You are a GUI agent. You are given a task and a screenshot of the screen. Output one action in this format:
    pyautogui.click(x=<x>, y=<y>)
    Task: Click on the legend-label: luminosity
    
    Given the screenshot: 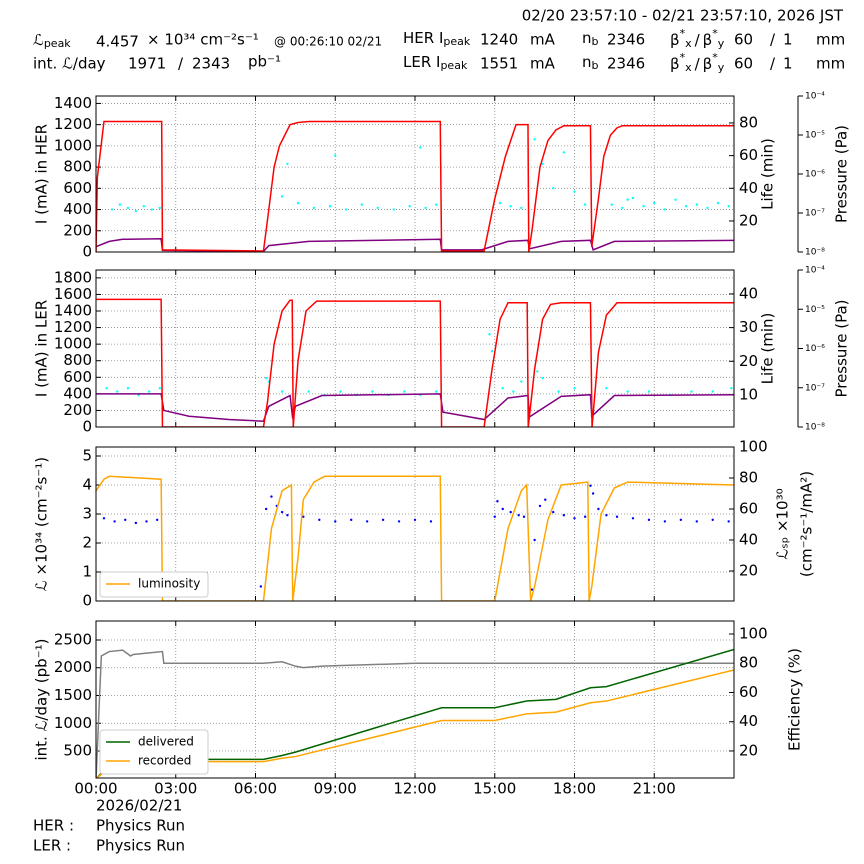 What is the action you would take?
    pyautogui.click(x=169, y=584)
    